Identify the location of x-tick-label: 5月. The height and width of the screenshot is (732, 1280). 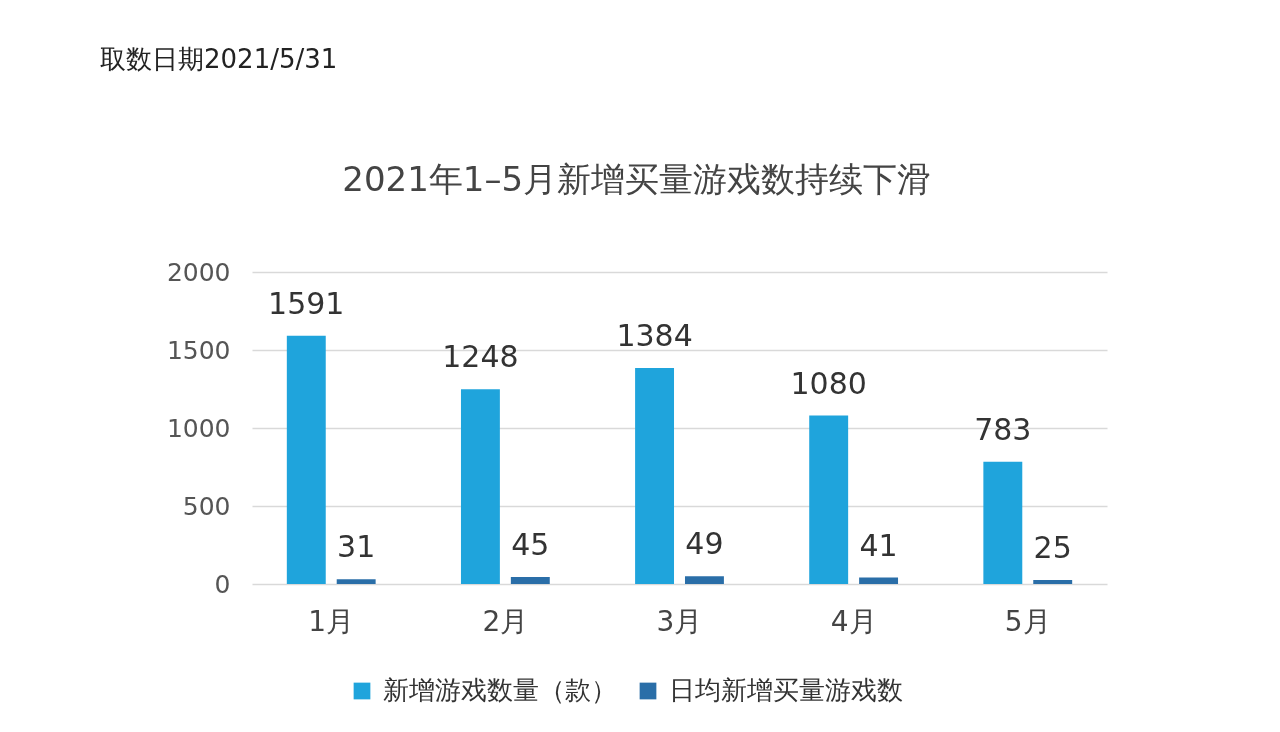
(1027, 621).